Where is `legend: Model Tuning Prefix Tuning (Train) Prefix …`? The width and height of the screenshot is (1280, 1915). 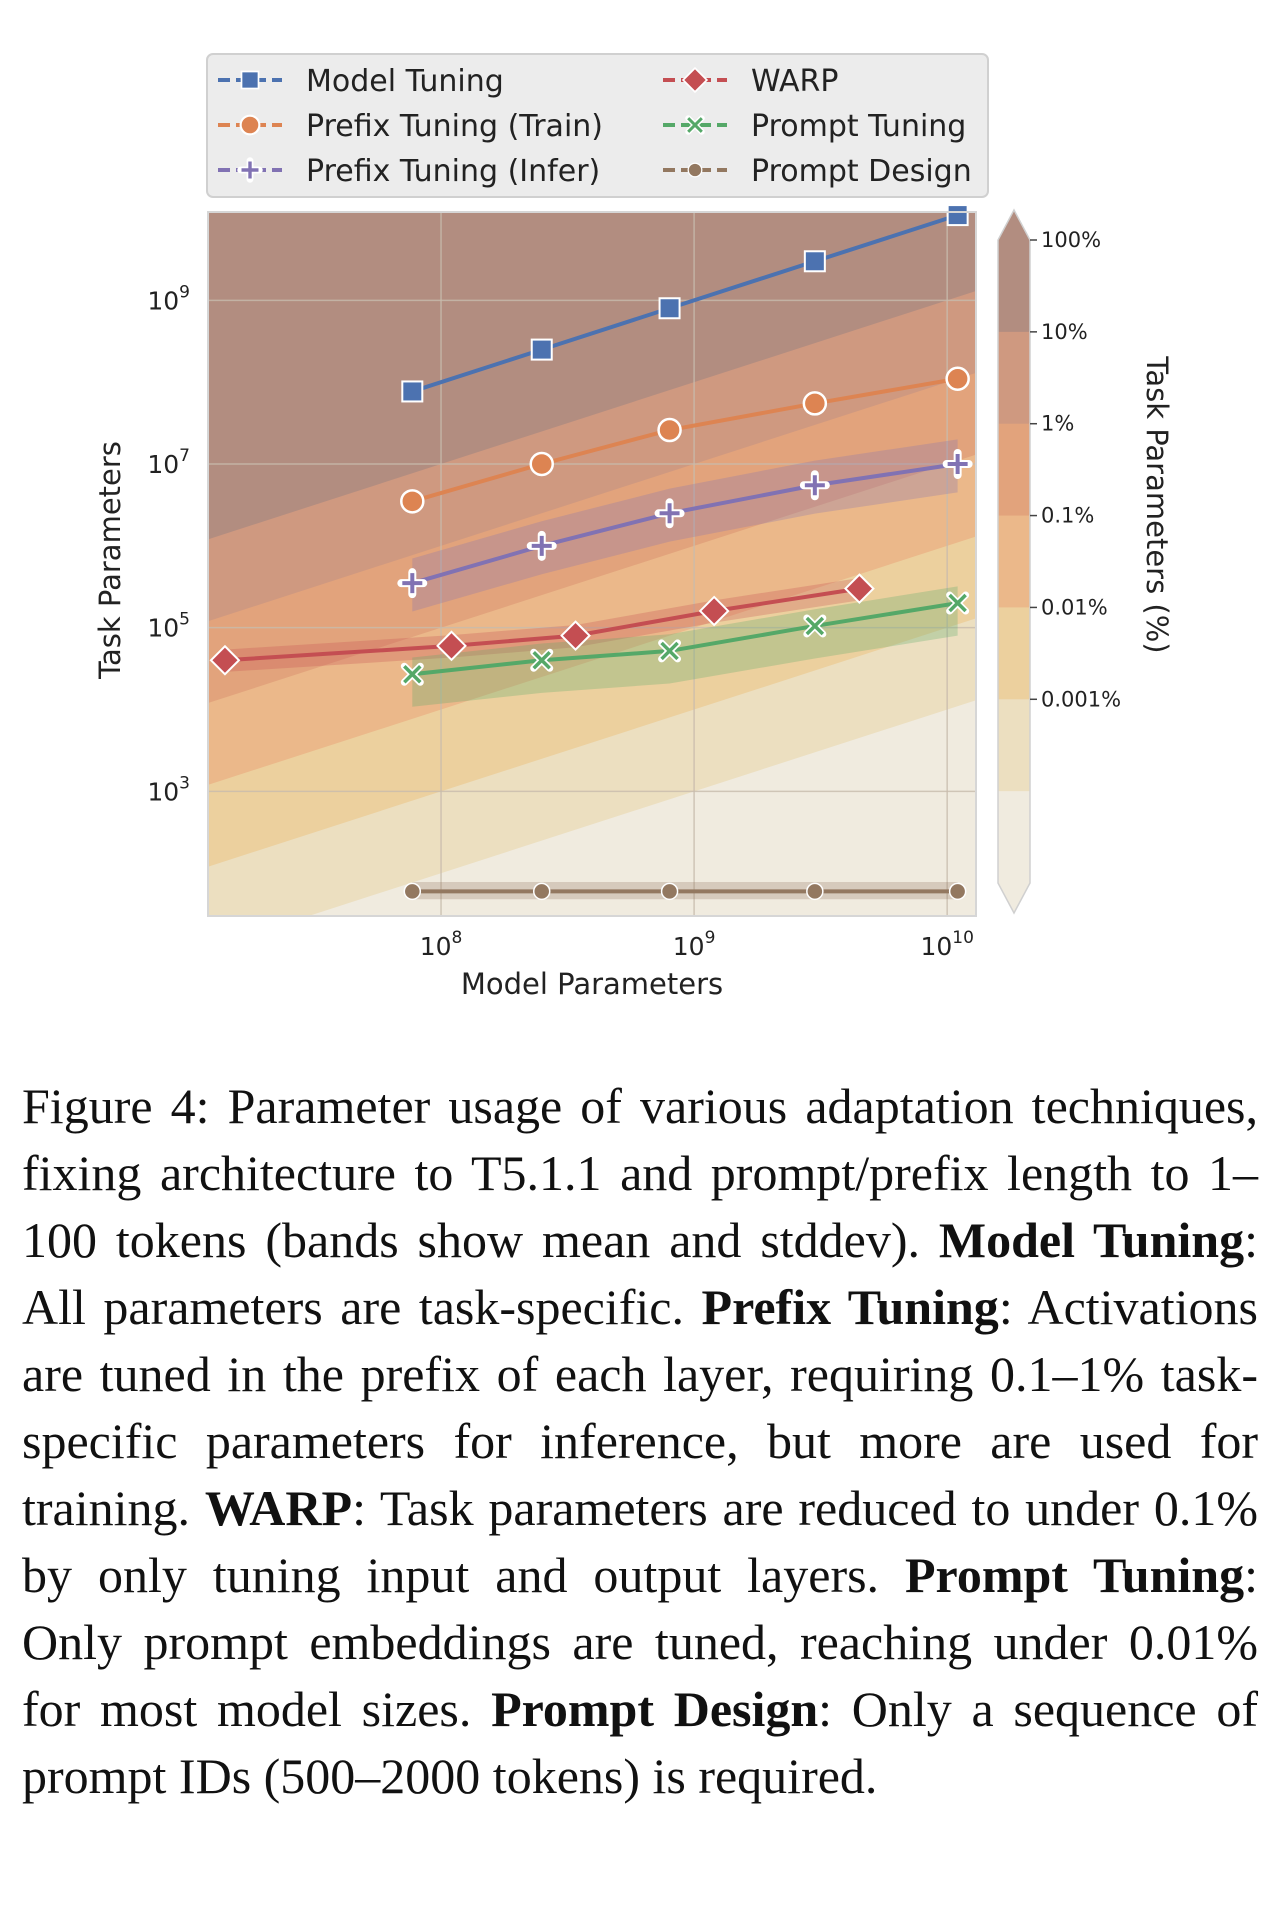 legend: Model Tuning Prefix Tuning (Train) Prefix … is located at coordinates (597, 125).